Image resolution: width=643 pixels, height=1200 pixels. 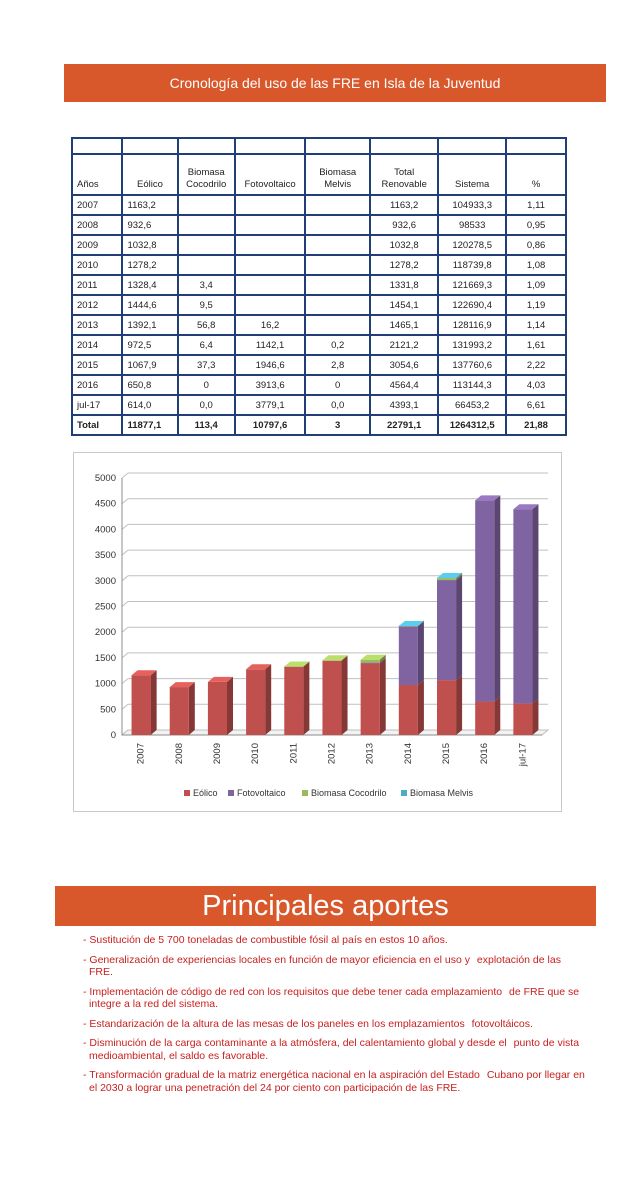 I want to click on legend-swatch, so click(x=187, y=793).